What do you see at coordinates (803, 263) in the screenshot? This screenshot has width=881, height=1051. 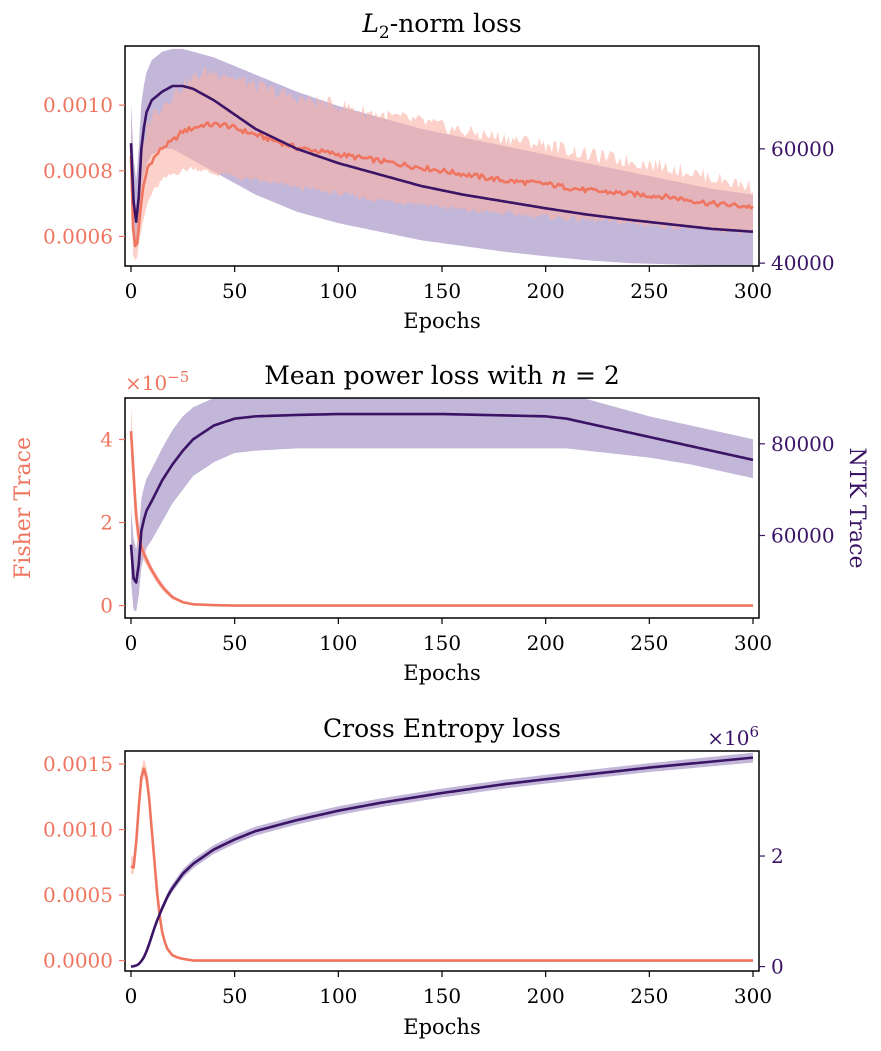 I see `right-y-tick-label: 40000` at bounding box center [803, 263].